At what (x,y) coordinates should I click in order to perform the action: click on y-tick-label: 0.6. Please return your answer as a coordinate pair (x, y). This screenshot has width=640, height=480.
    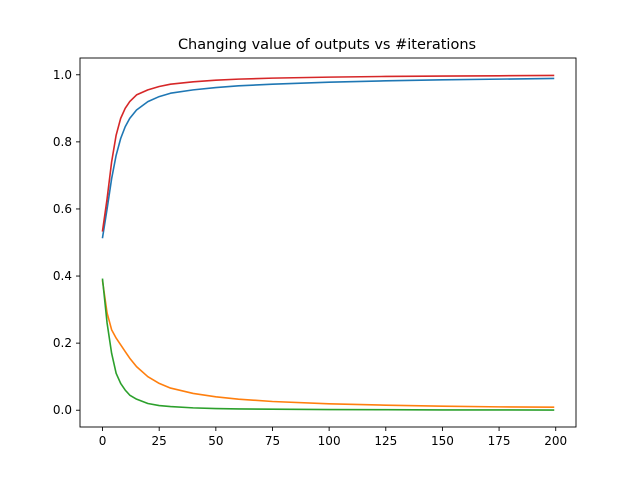
    Looking at the image, I should click on (62, 209).